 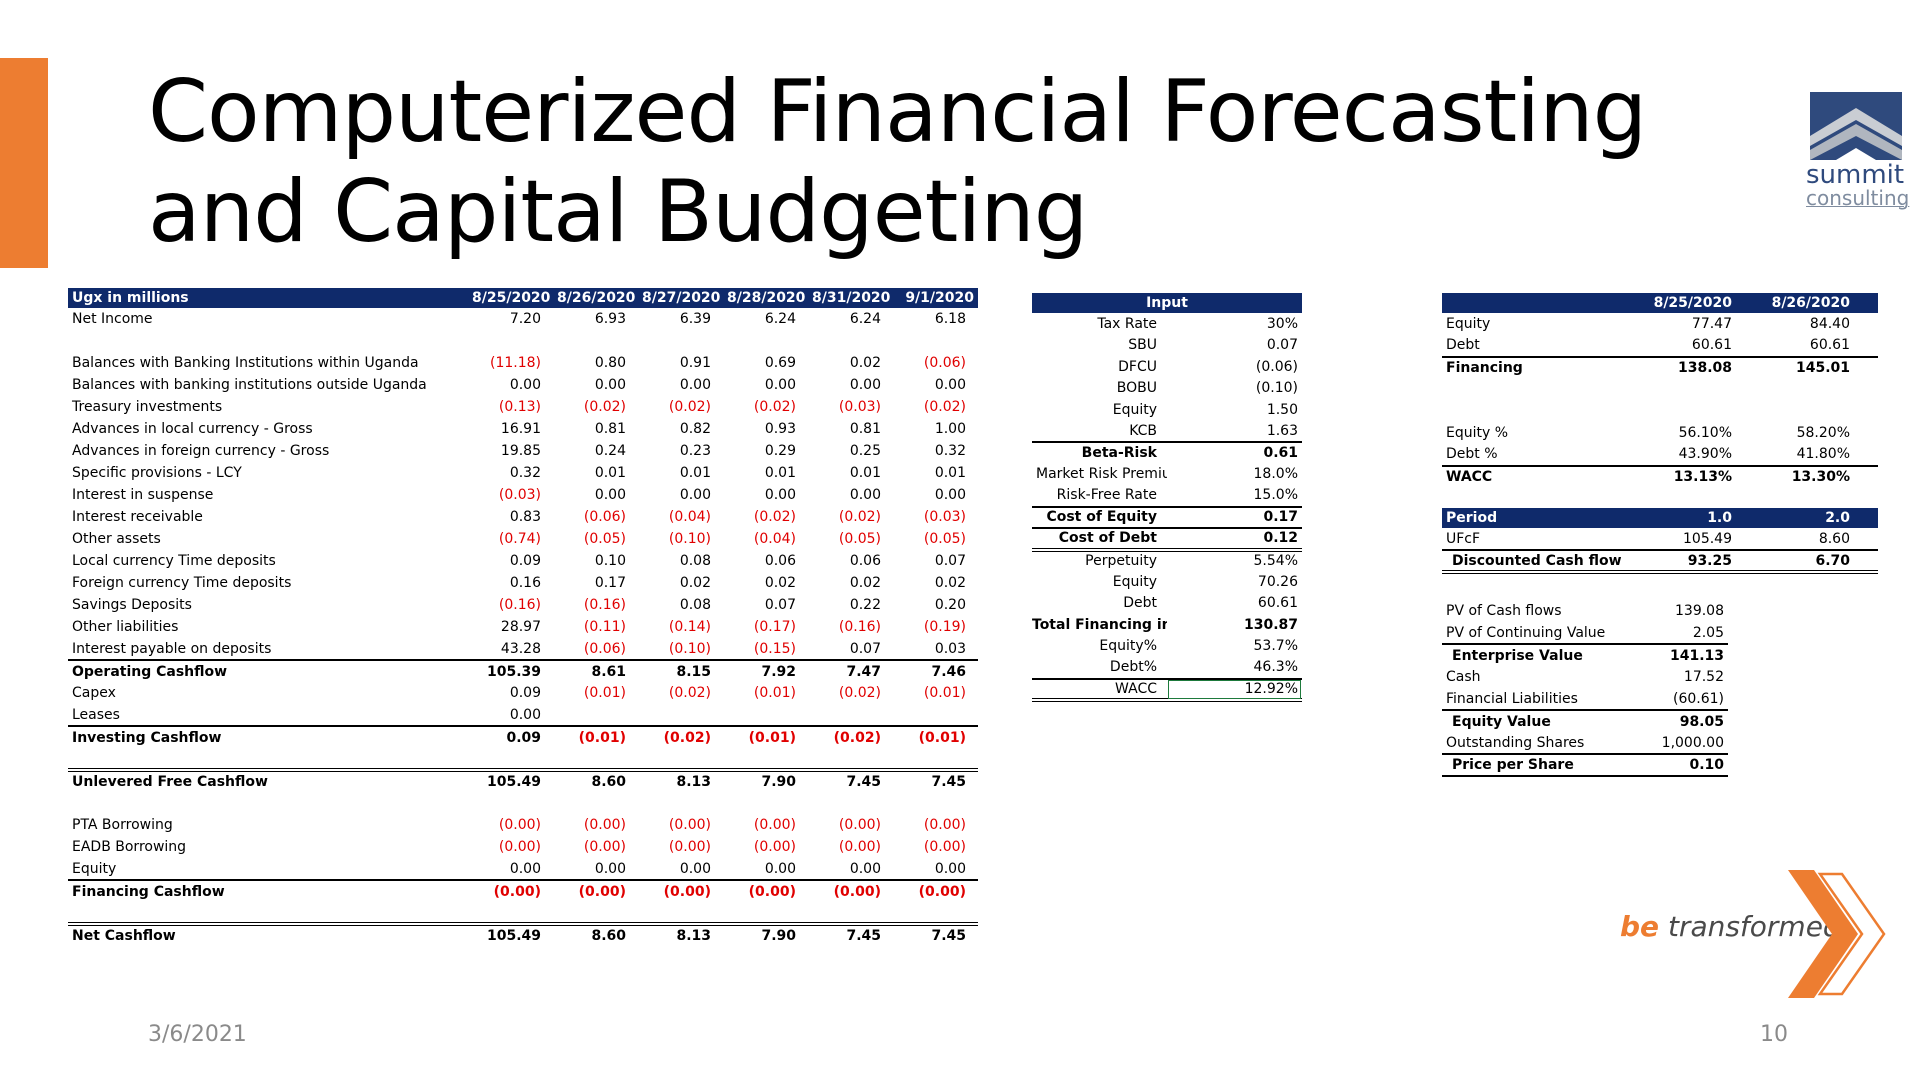 What do you see at coordinates (604, 539) in the screenshot?
I see `row-value: (0.05)` at bounding box center [604, 539].